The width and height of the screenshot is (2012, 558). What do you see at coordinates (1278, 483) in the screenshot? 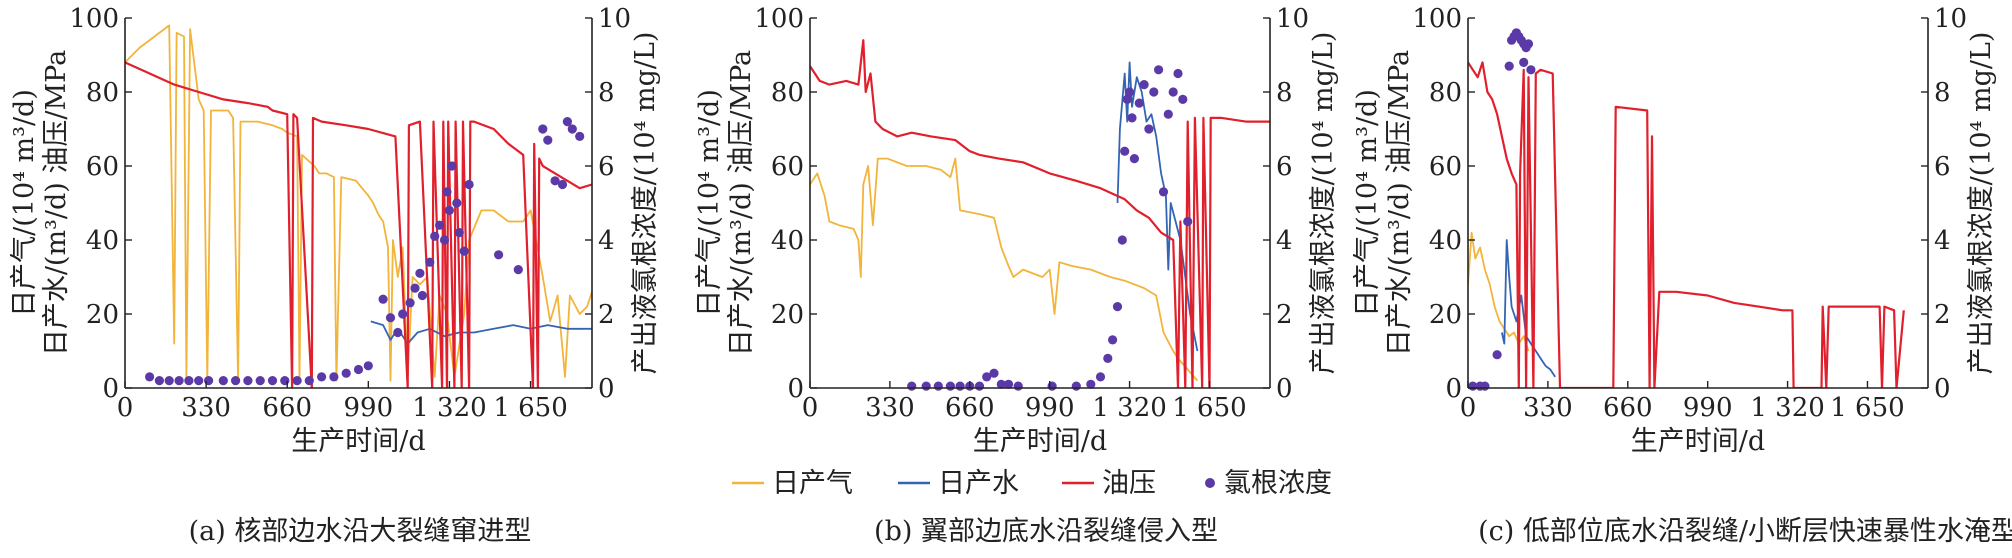
I see `legend-label: 氯根浓度` at bounding box center [1278, 483].